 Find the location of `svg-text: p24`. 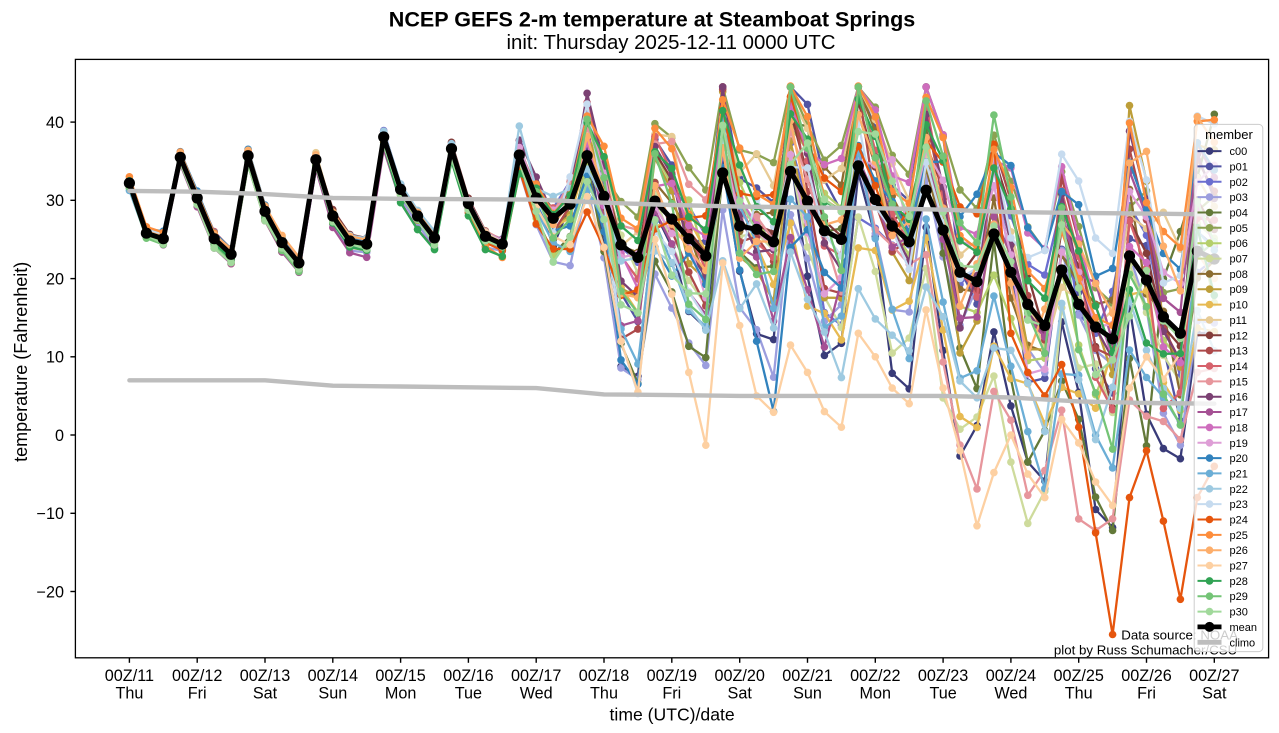

svg-text: p24 is located at coordinates (1239, 521).